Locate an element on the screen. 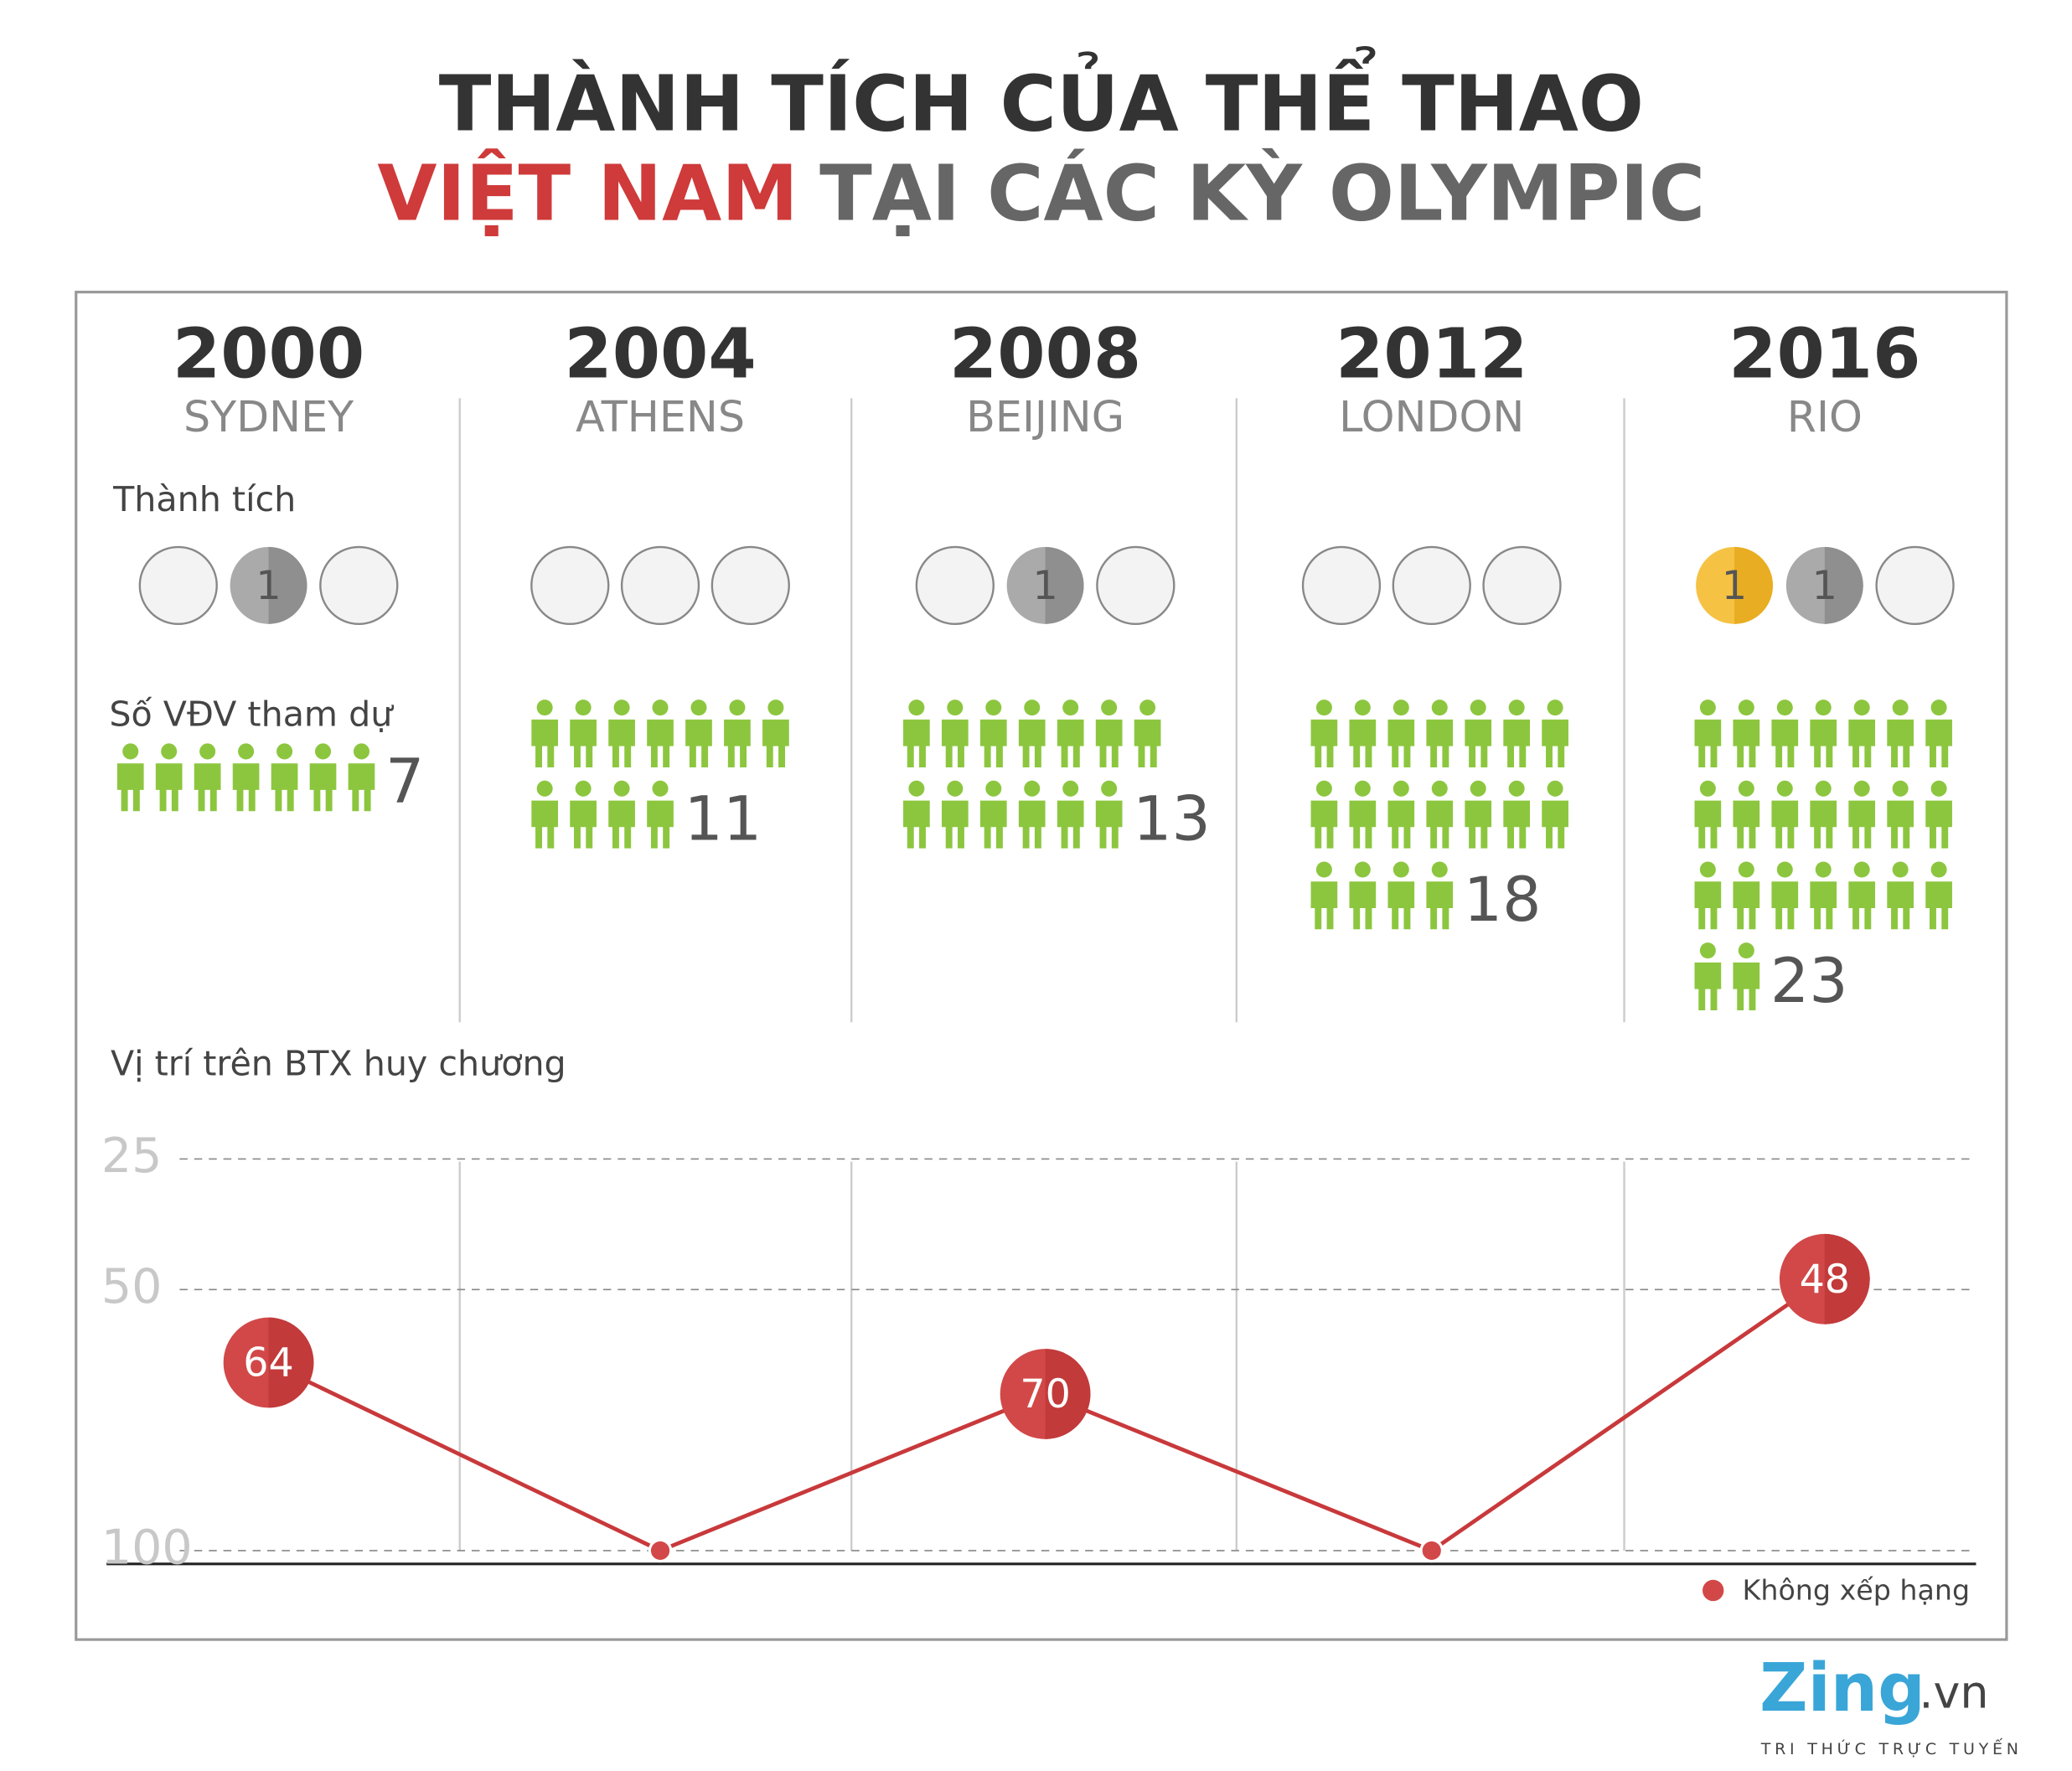 The image size is (2072, 1771). y-tick-label: 50 is located at coordinates (132, 1286).